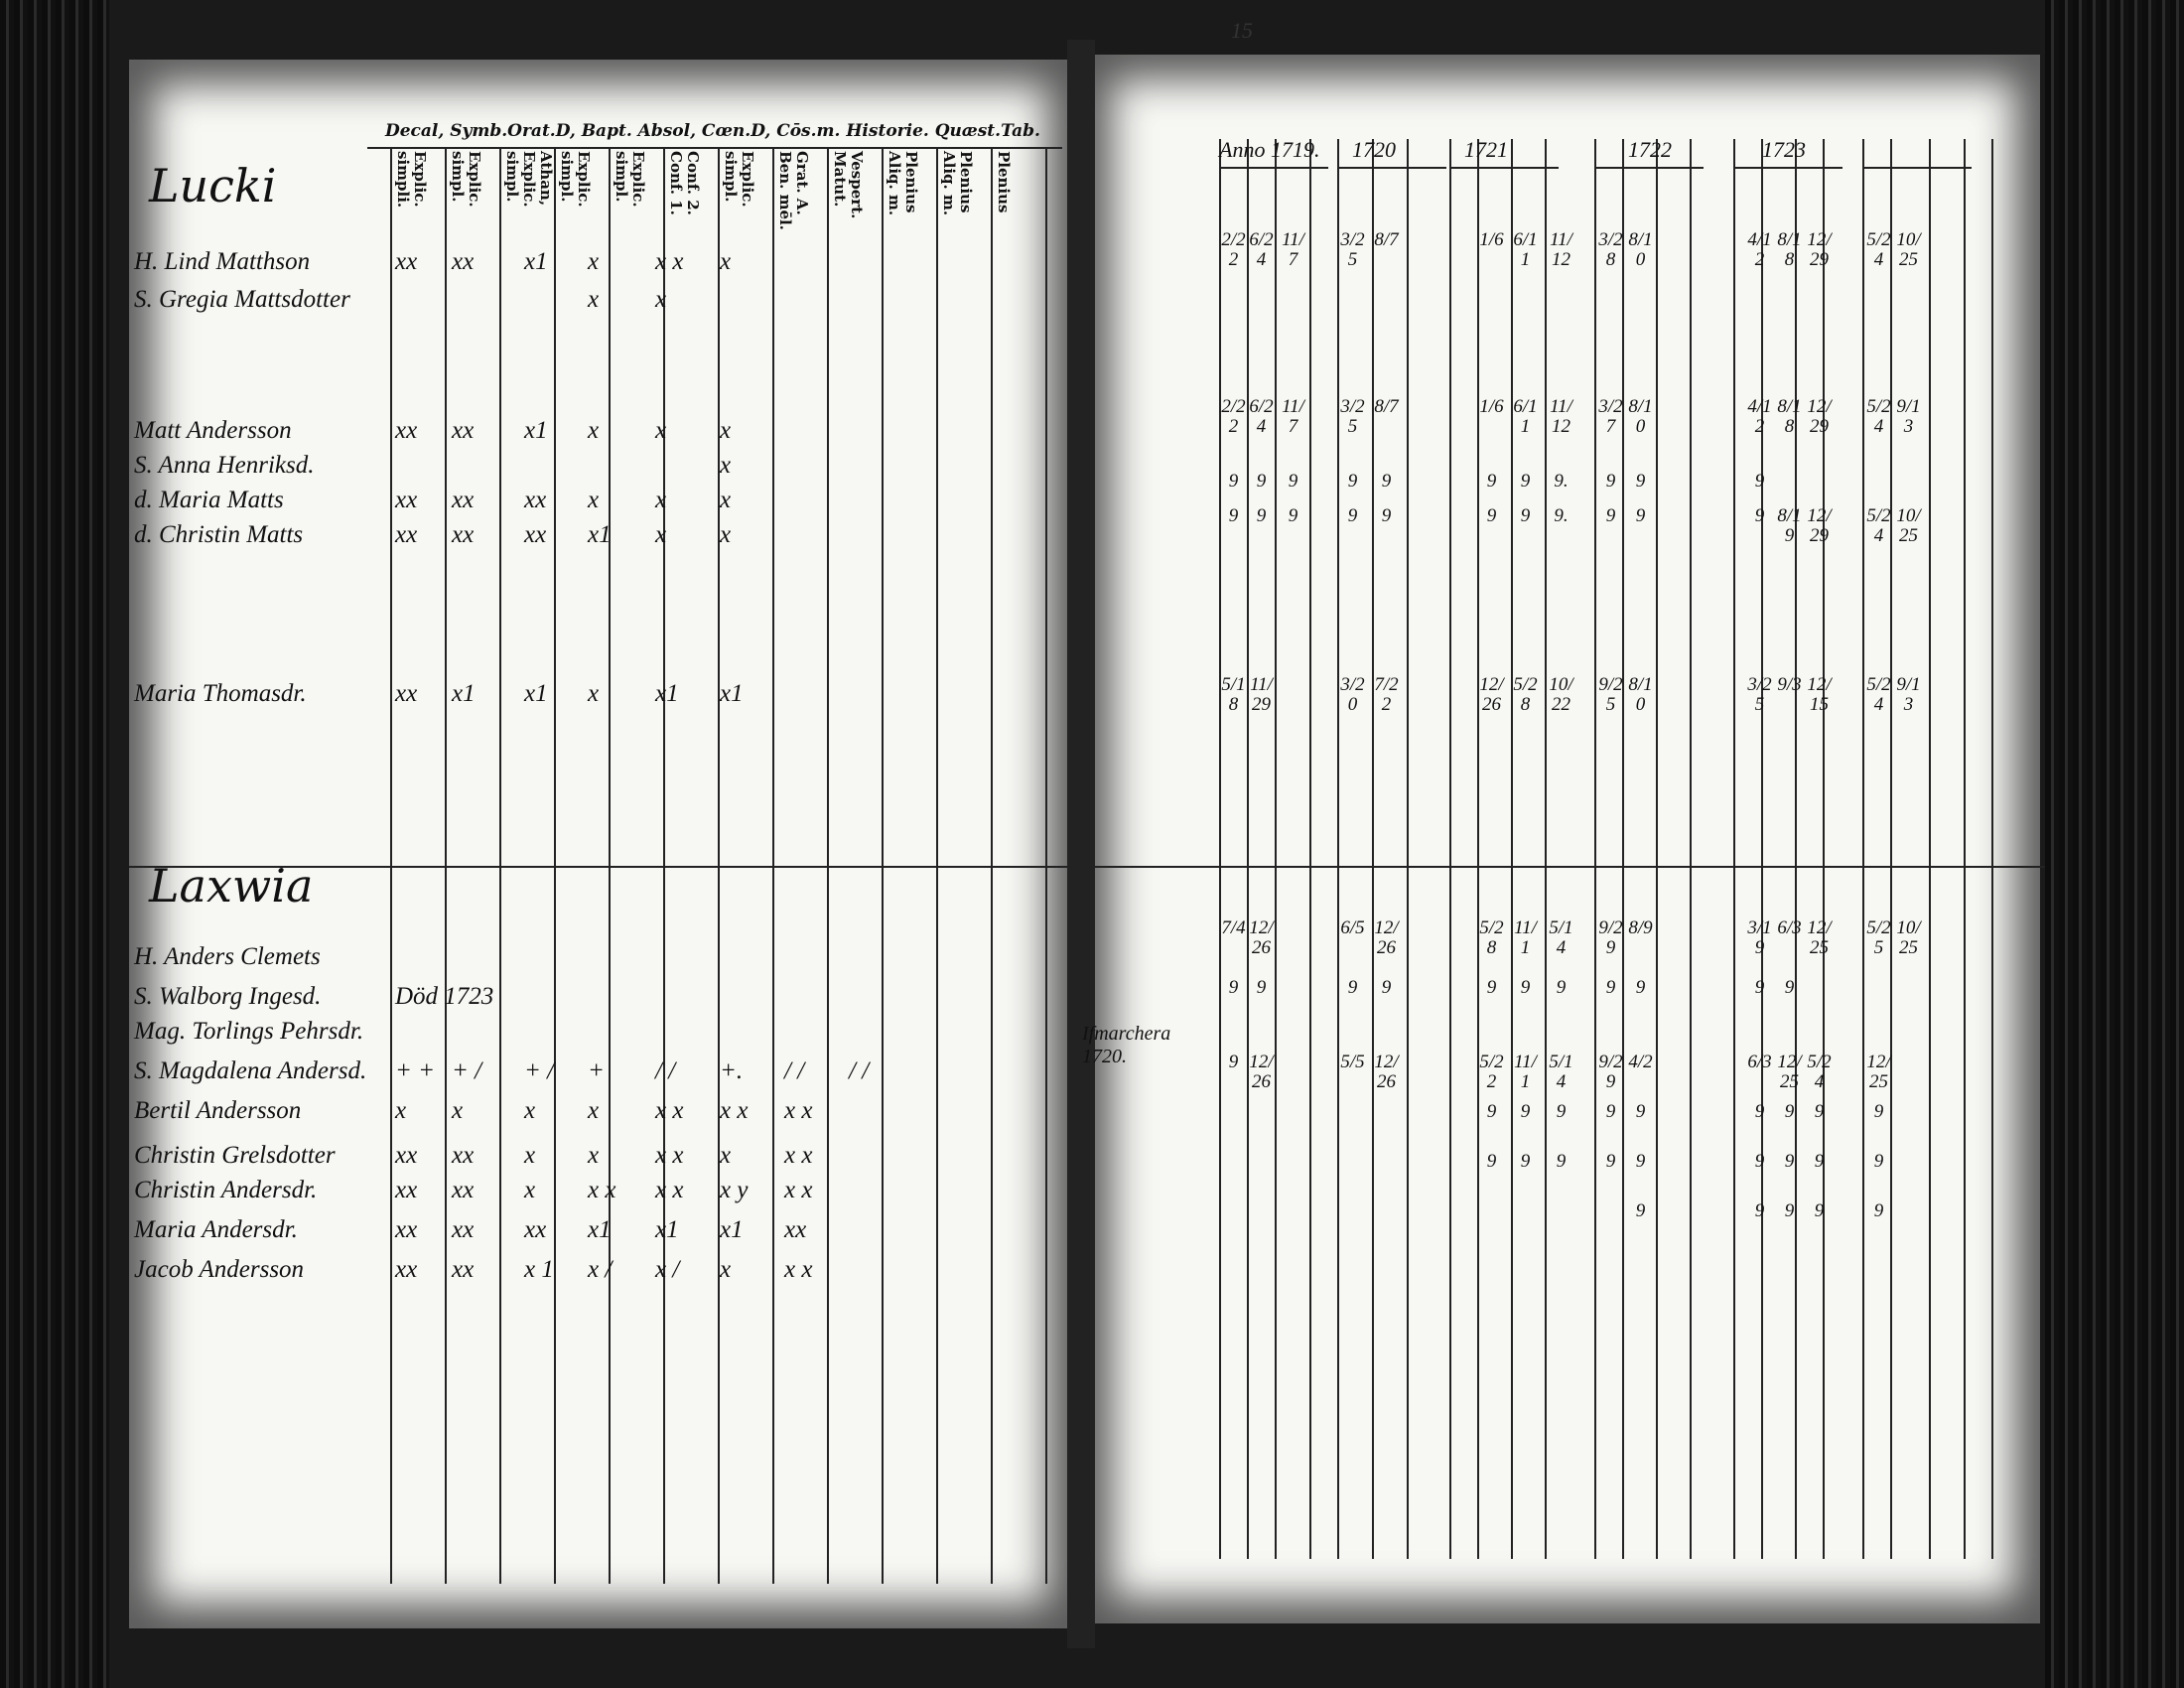  Describe the element at coordinates (216, 1229) in the screenshot. I see `person-name: Maria Andersdr.` at that location.